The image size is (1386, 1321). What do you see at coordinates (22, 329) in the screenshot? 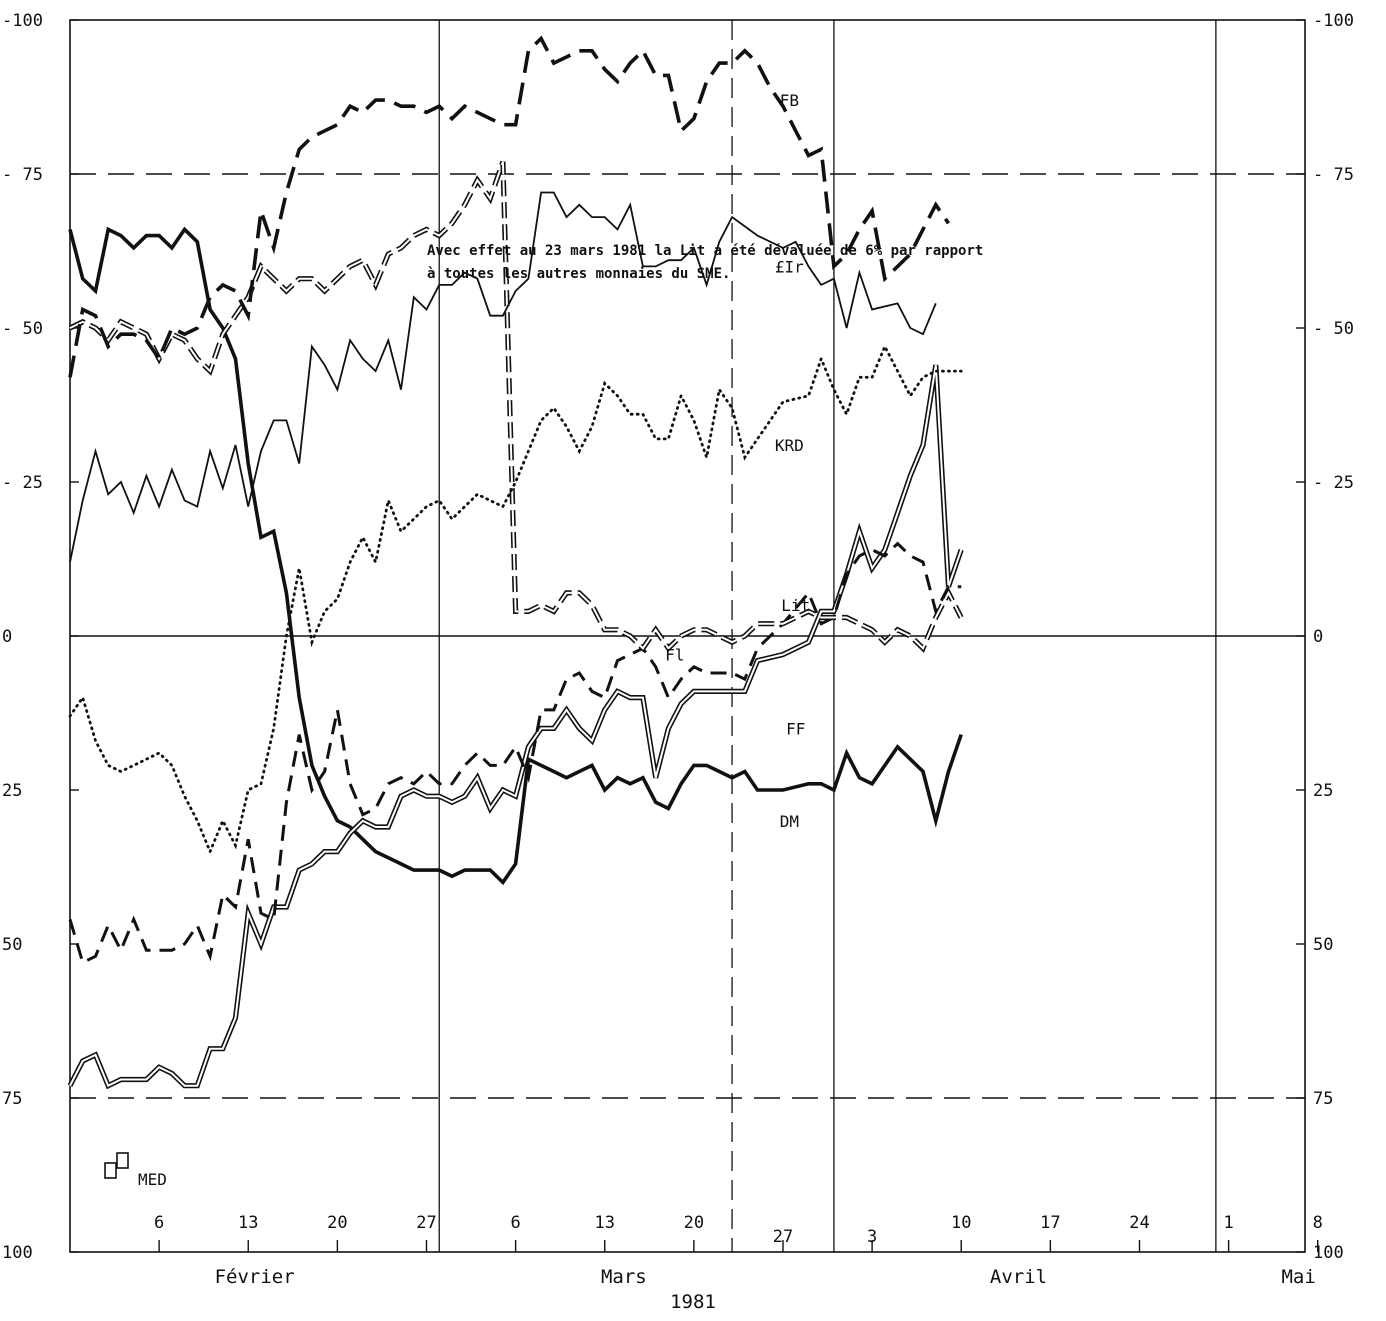
I see `y-tick-label-left: - 50` at bounding box center [22, 329].